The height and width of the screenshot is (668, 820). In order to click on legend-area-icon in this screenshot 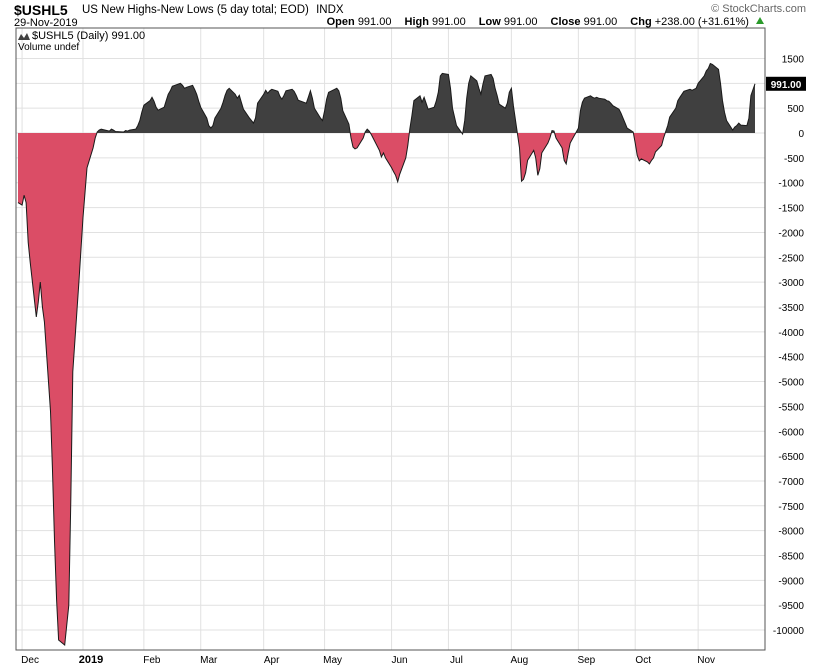, I will do `click(24, 36)`.